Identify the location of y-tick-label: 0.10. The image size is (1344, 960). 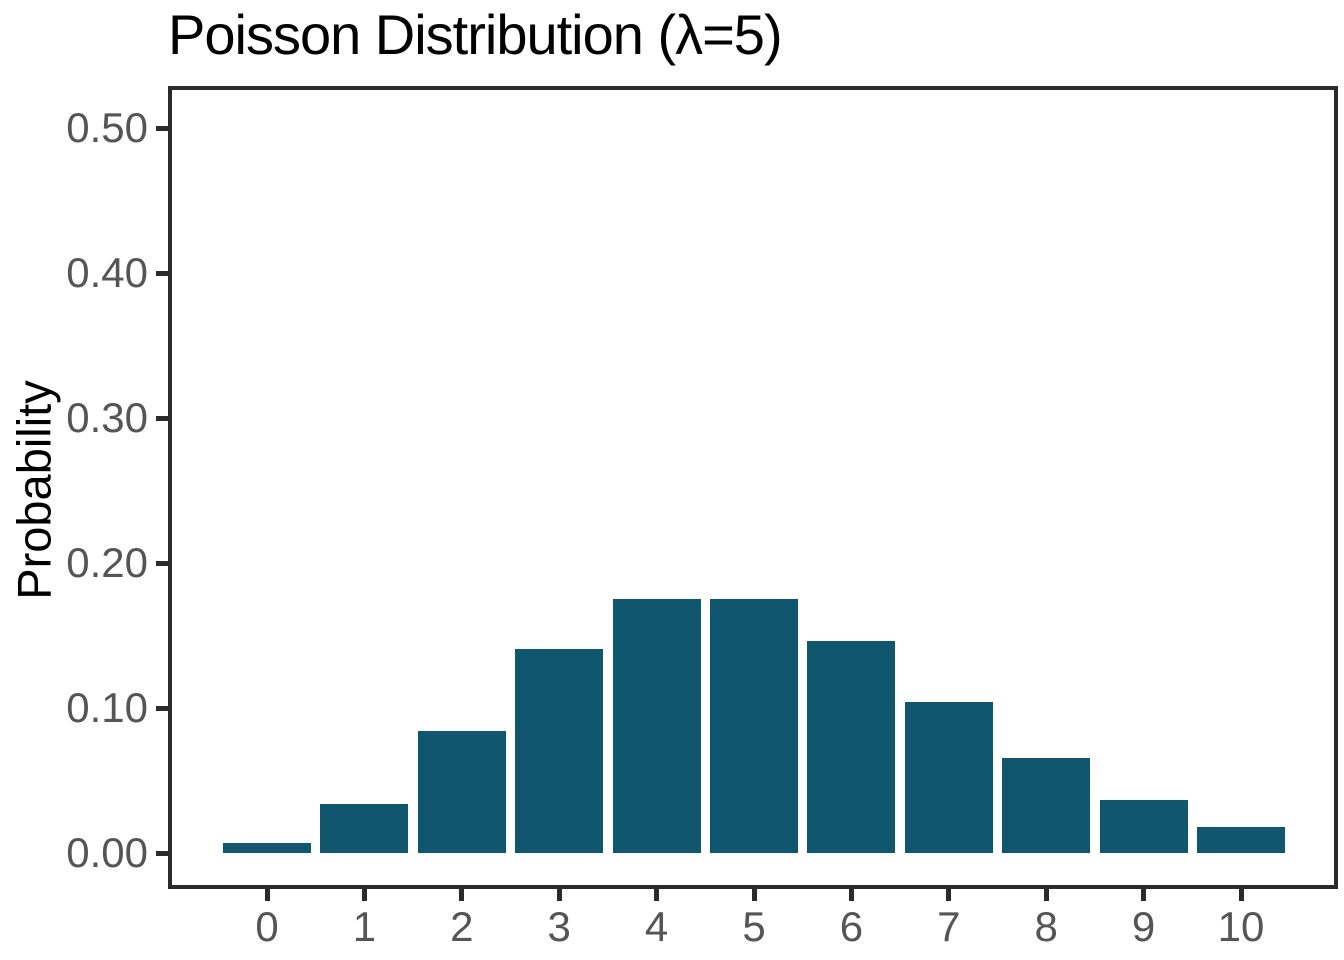
(107, 707).